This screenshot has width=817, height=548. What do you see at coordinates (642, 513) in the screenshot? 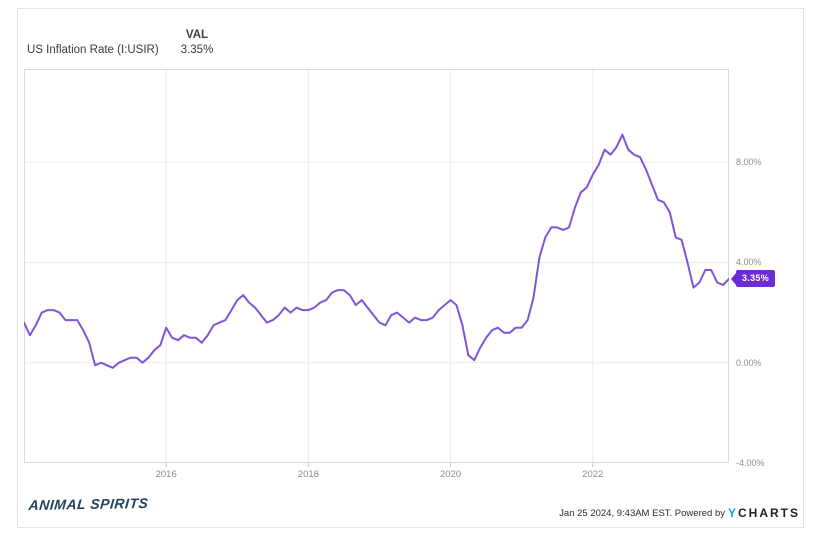
I see `timestamp: Jan 25 2024, 9:43AM EST. Powered by` at bounding box center [642, 513].